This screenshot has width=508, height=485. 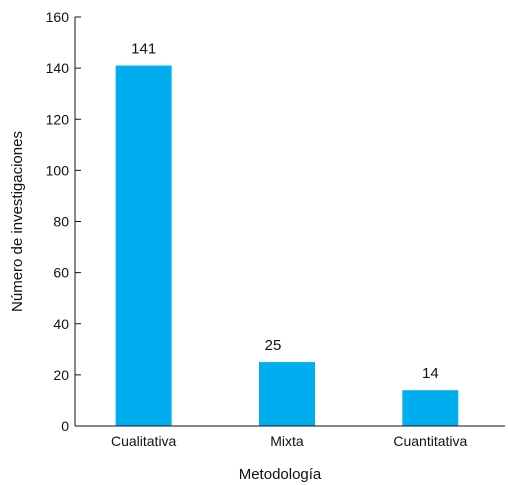 I want to click on y-tick-label: 0, so click(x=65, y=426).